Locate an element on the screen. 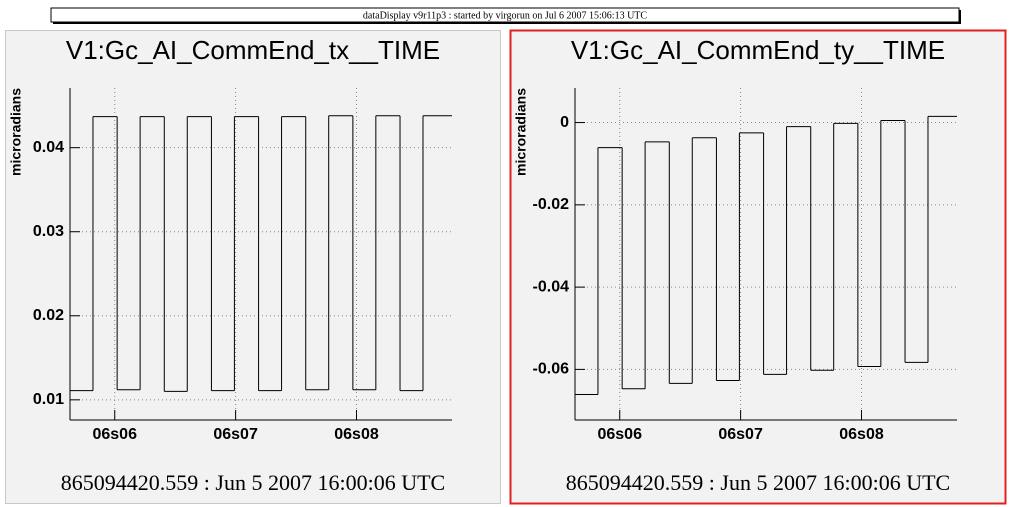  y-tick-label: 0.03 is located at coordinates (48, 231).